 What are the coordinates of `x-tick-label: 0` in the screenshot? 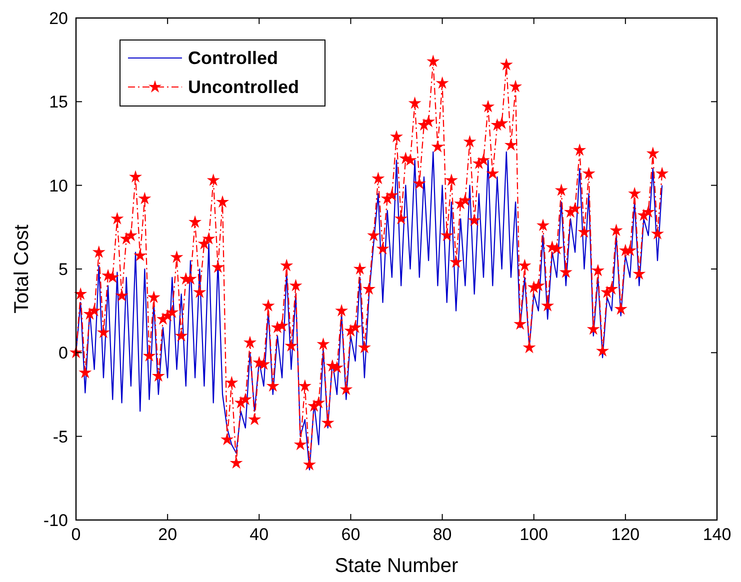 It's located at (76, 534).